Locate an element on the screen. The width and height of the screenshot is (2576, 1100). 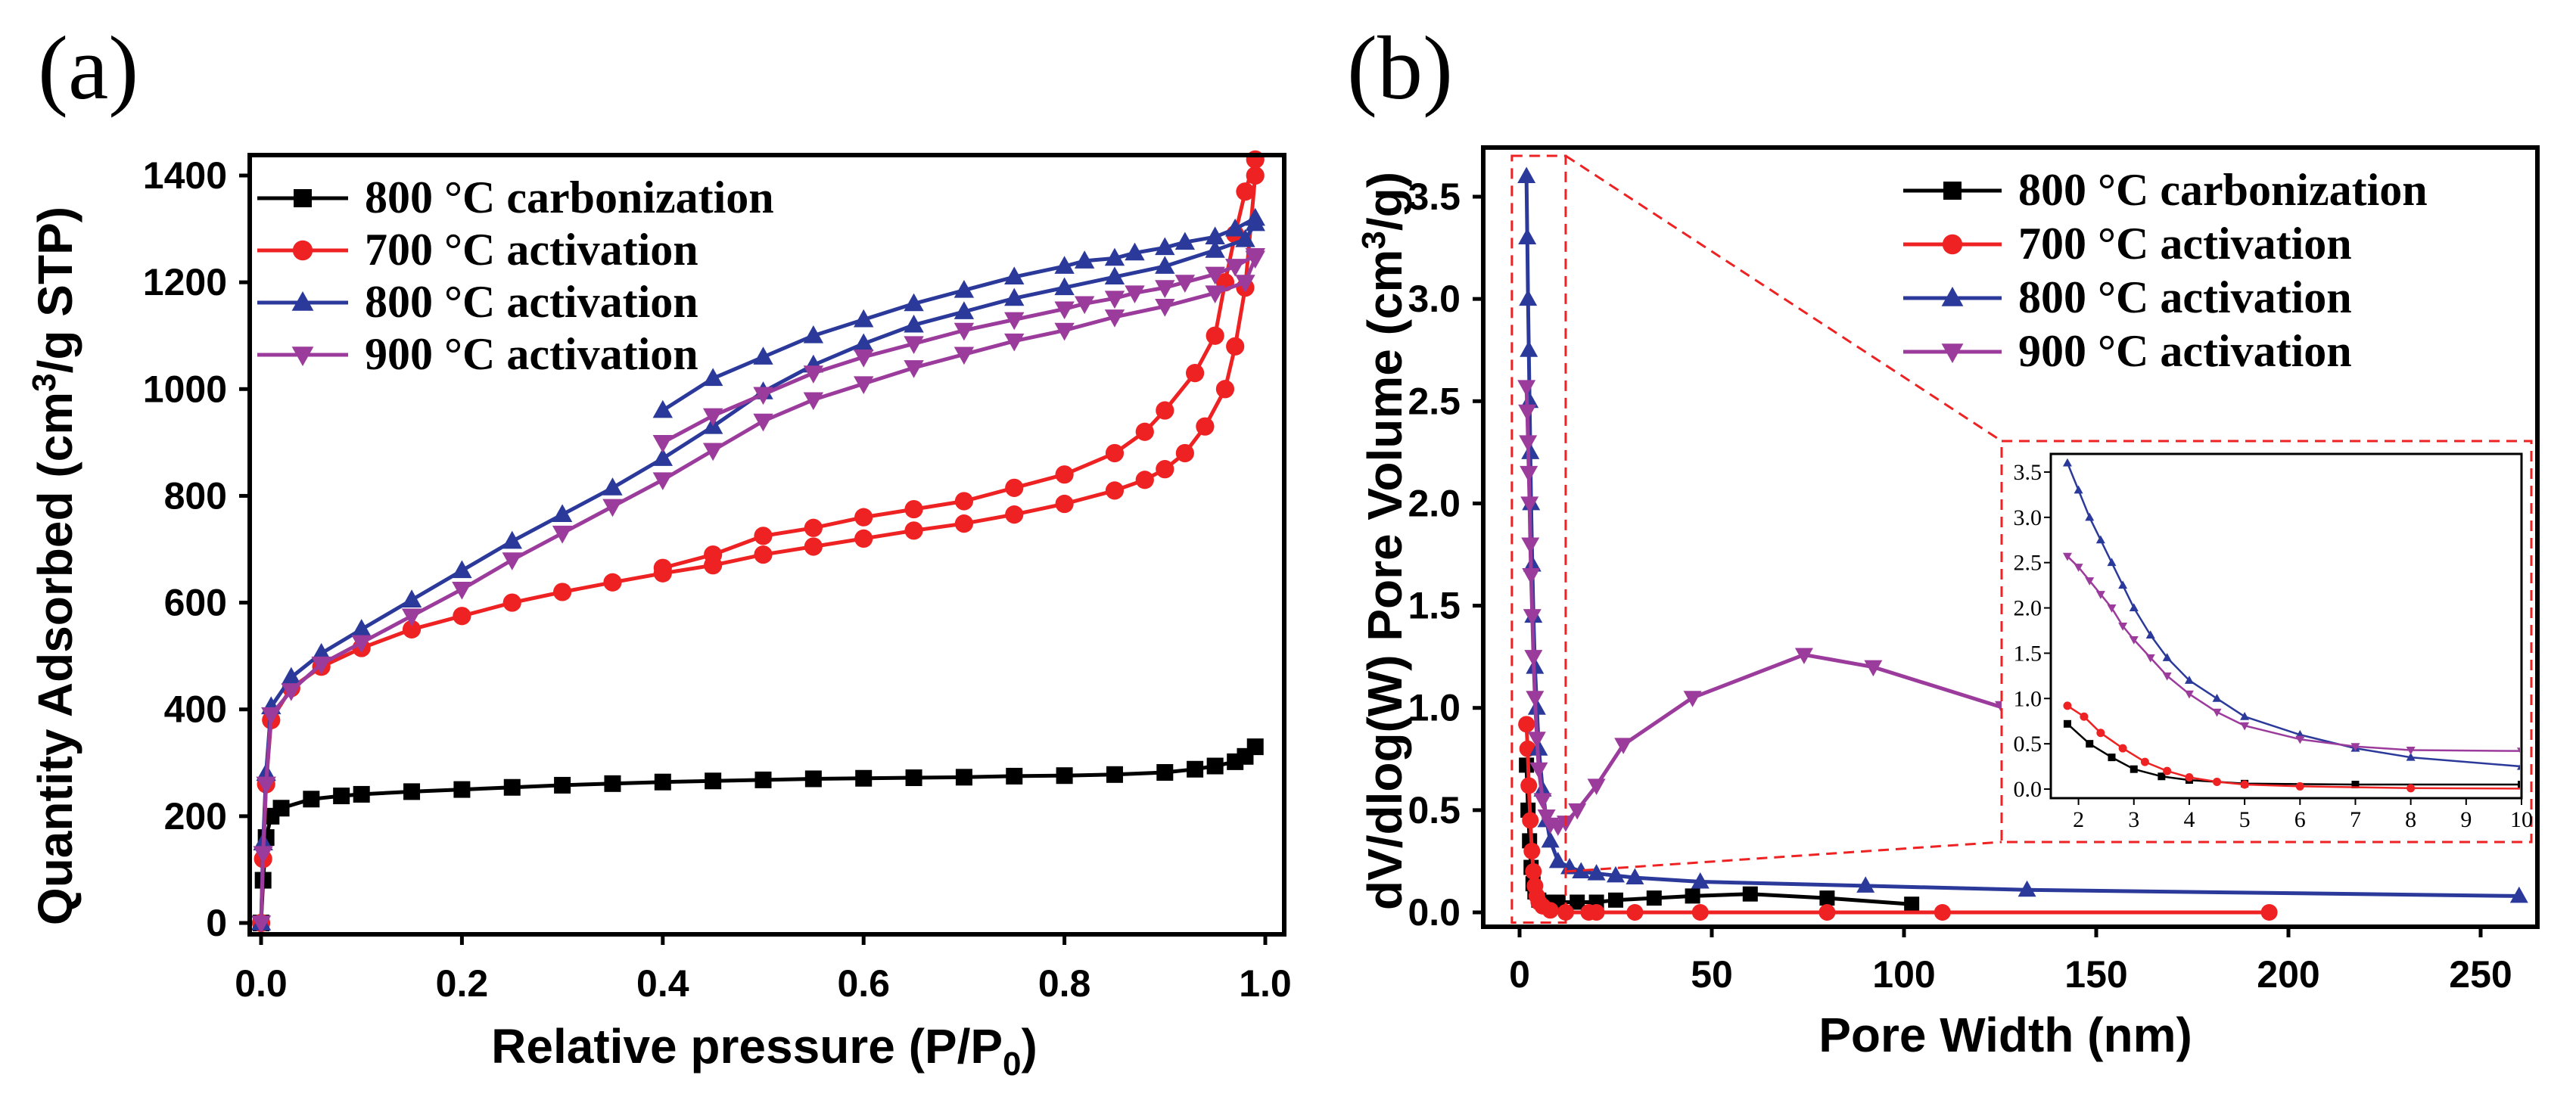
inset-x-tick-label: 7 is located at coordinates (2355, 819).